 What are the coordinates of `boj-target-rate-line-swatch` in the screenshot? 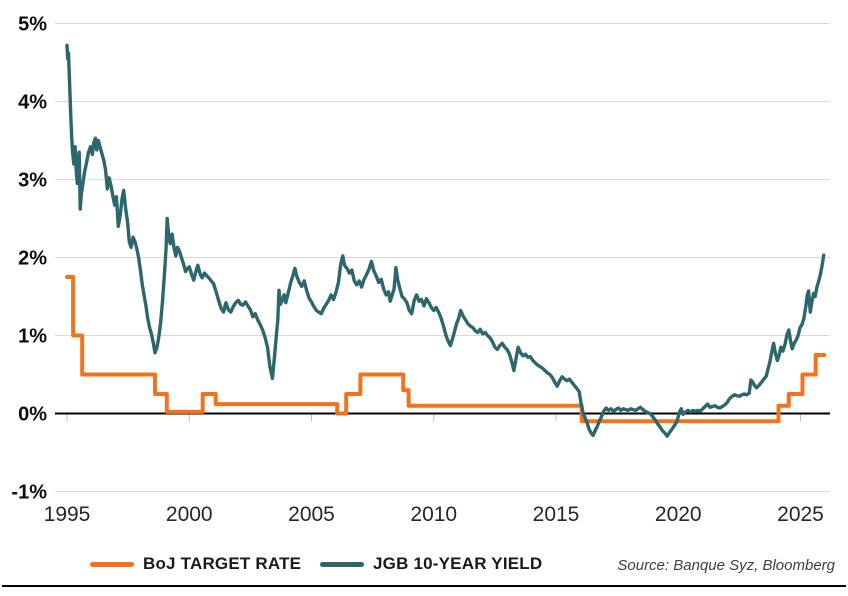 It's located at (112, 564).